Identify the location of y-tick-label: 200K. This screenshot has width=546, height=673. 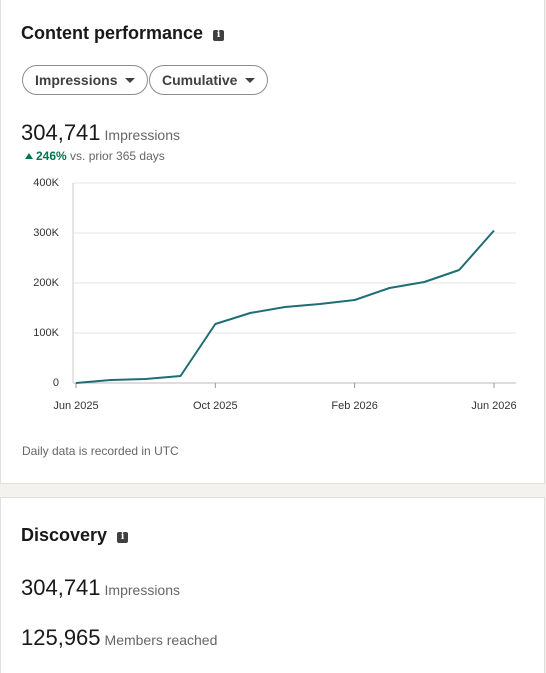
(46, 283).